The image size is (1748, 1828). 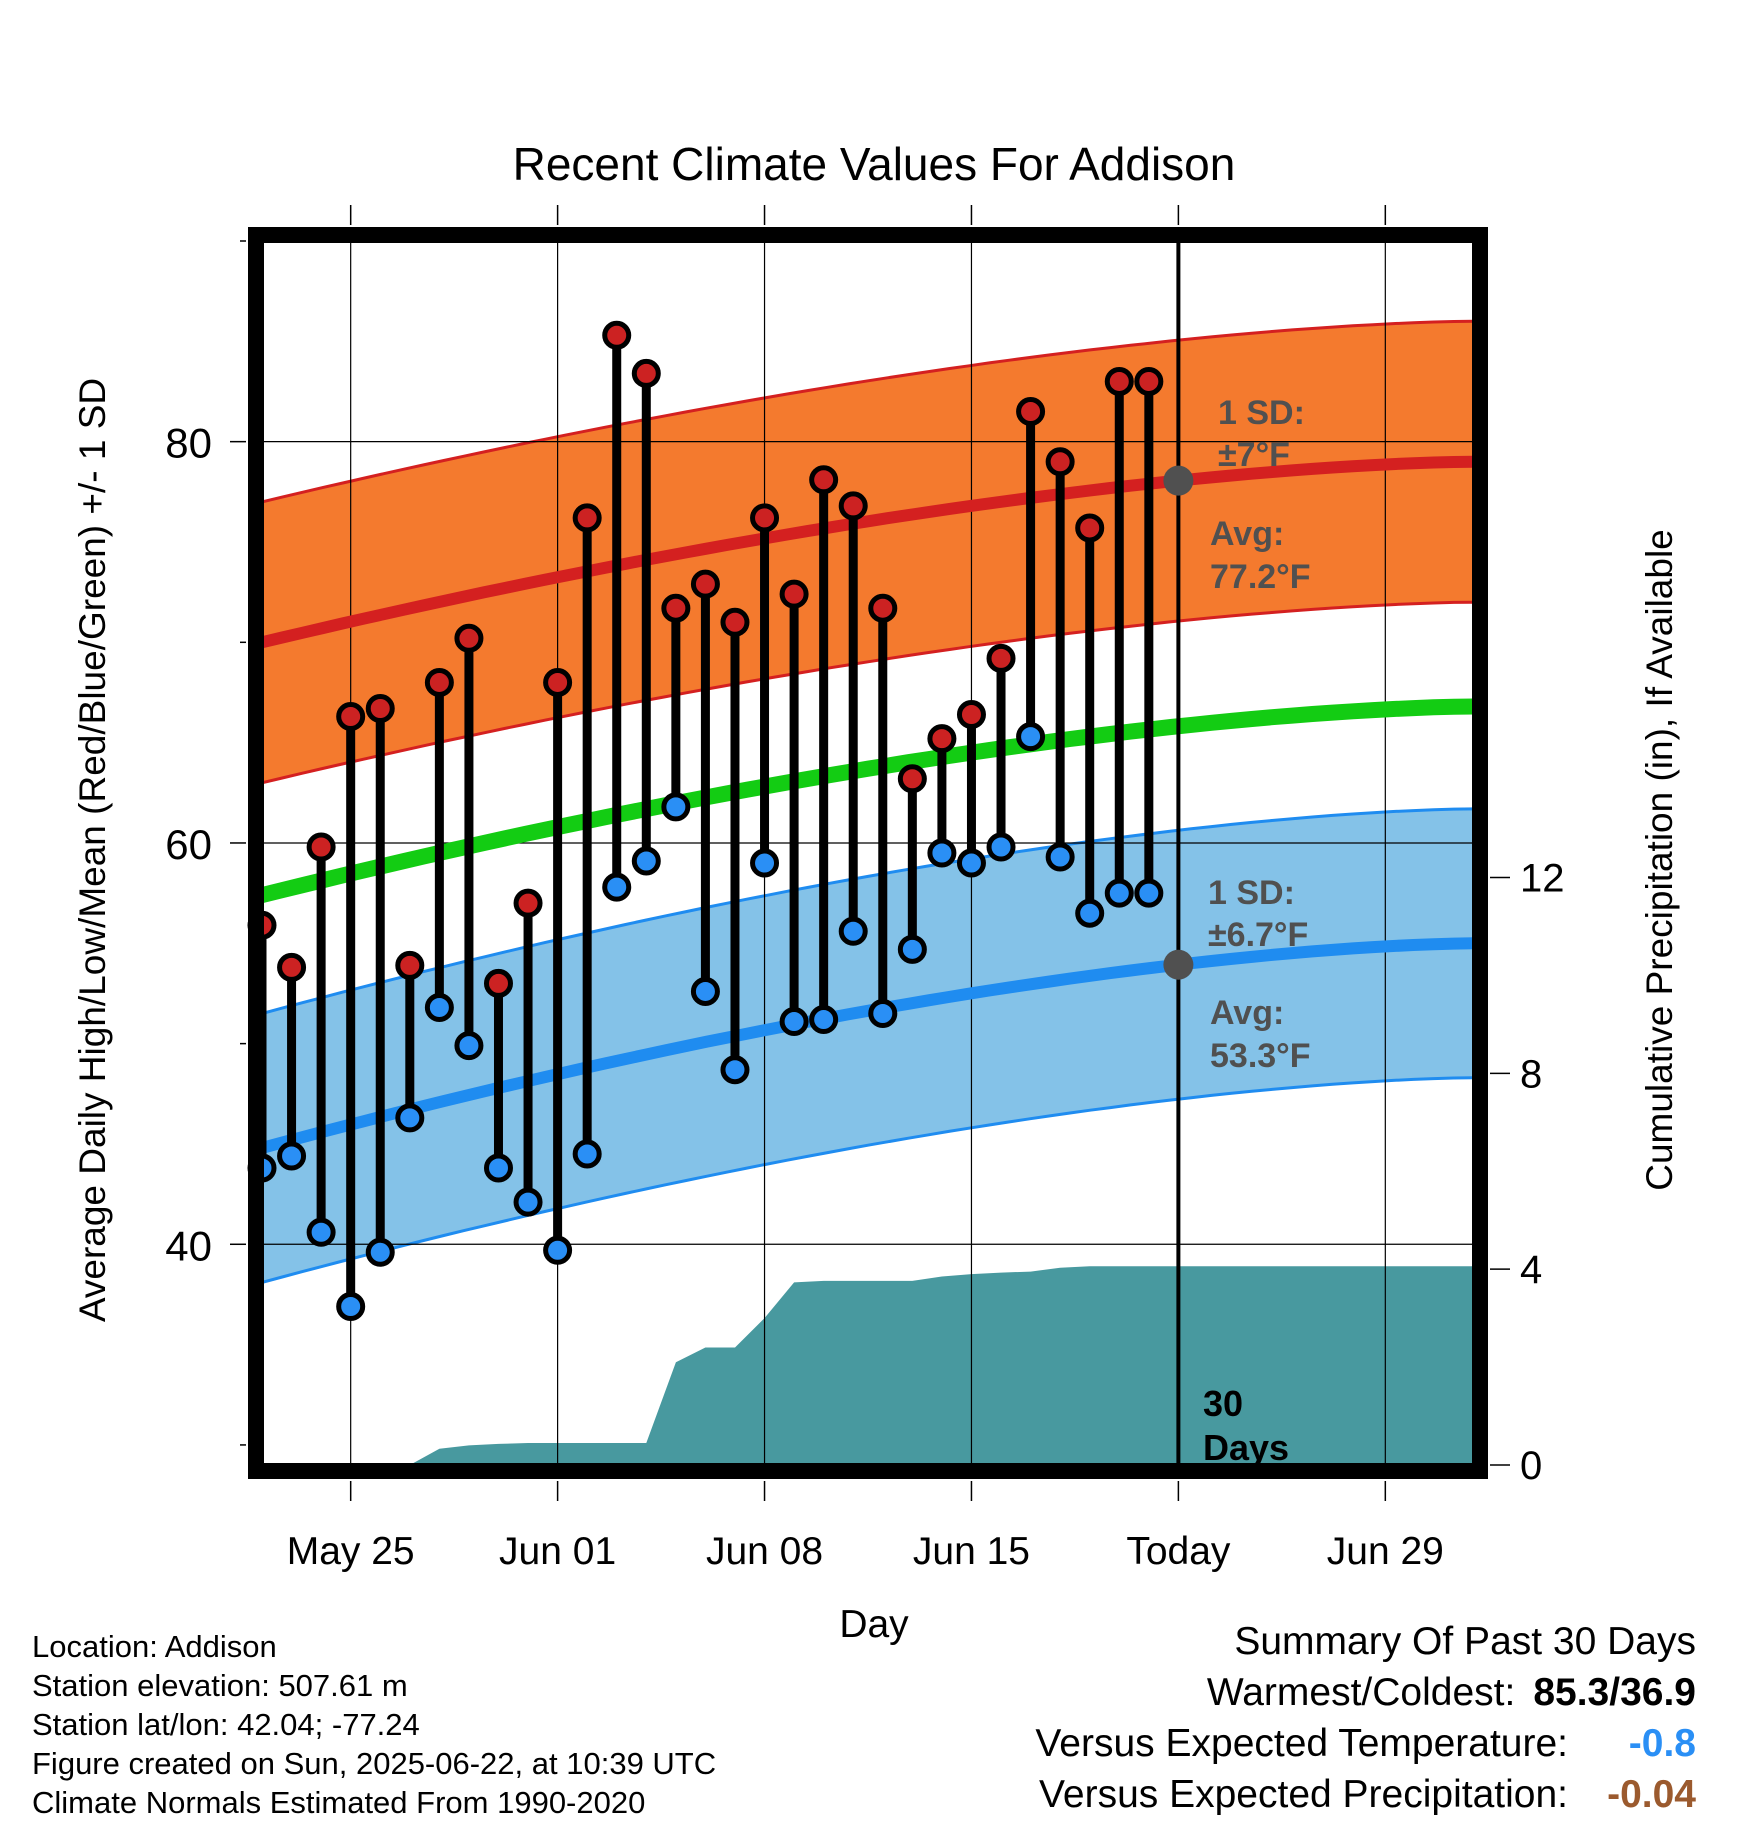 What do you see at coordinates (1178, 480) in the screenshot?
I see `today-high-avg-marker` at bounding box center [1178, 480].